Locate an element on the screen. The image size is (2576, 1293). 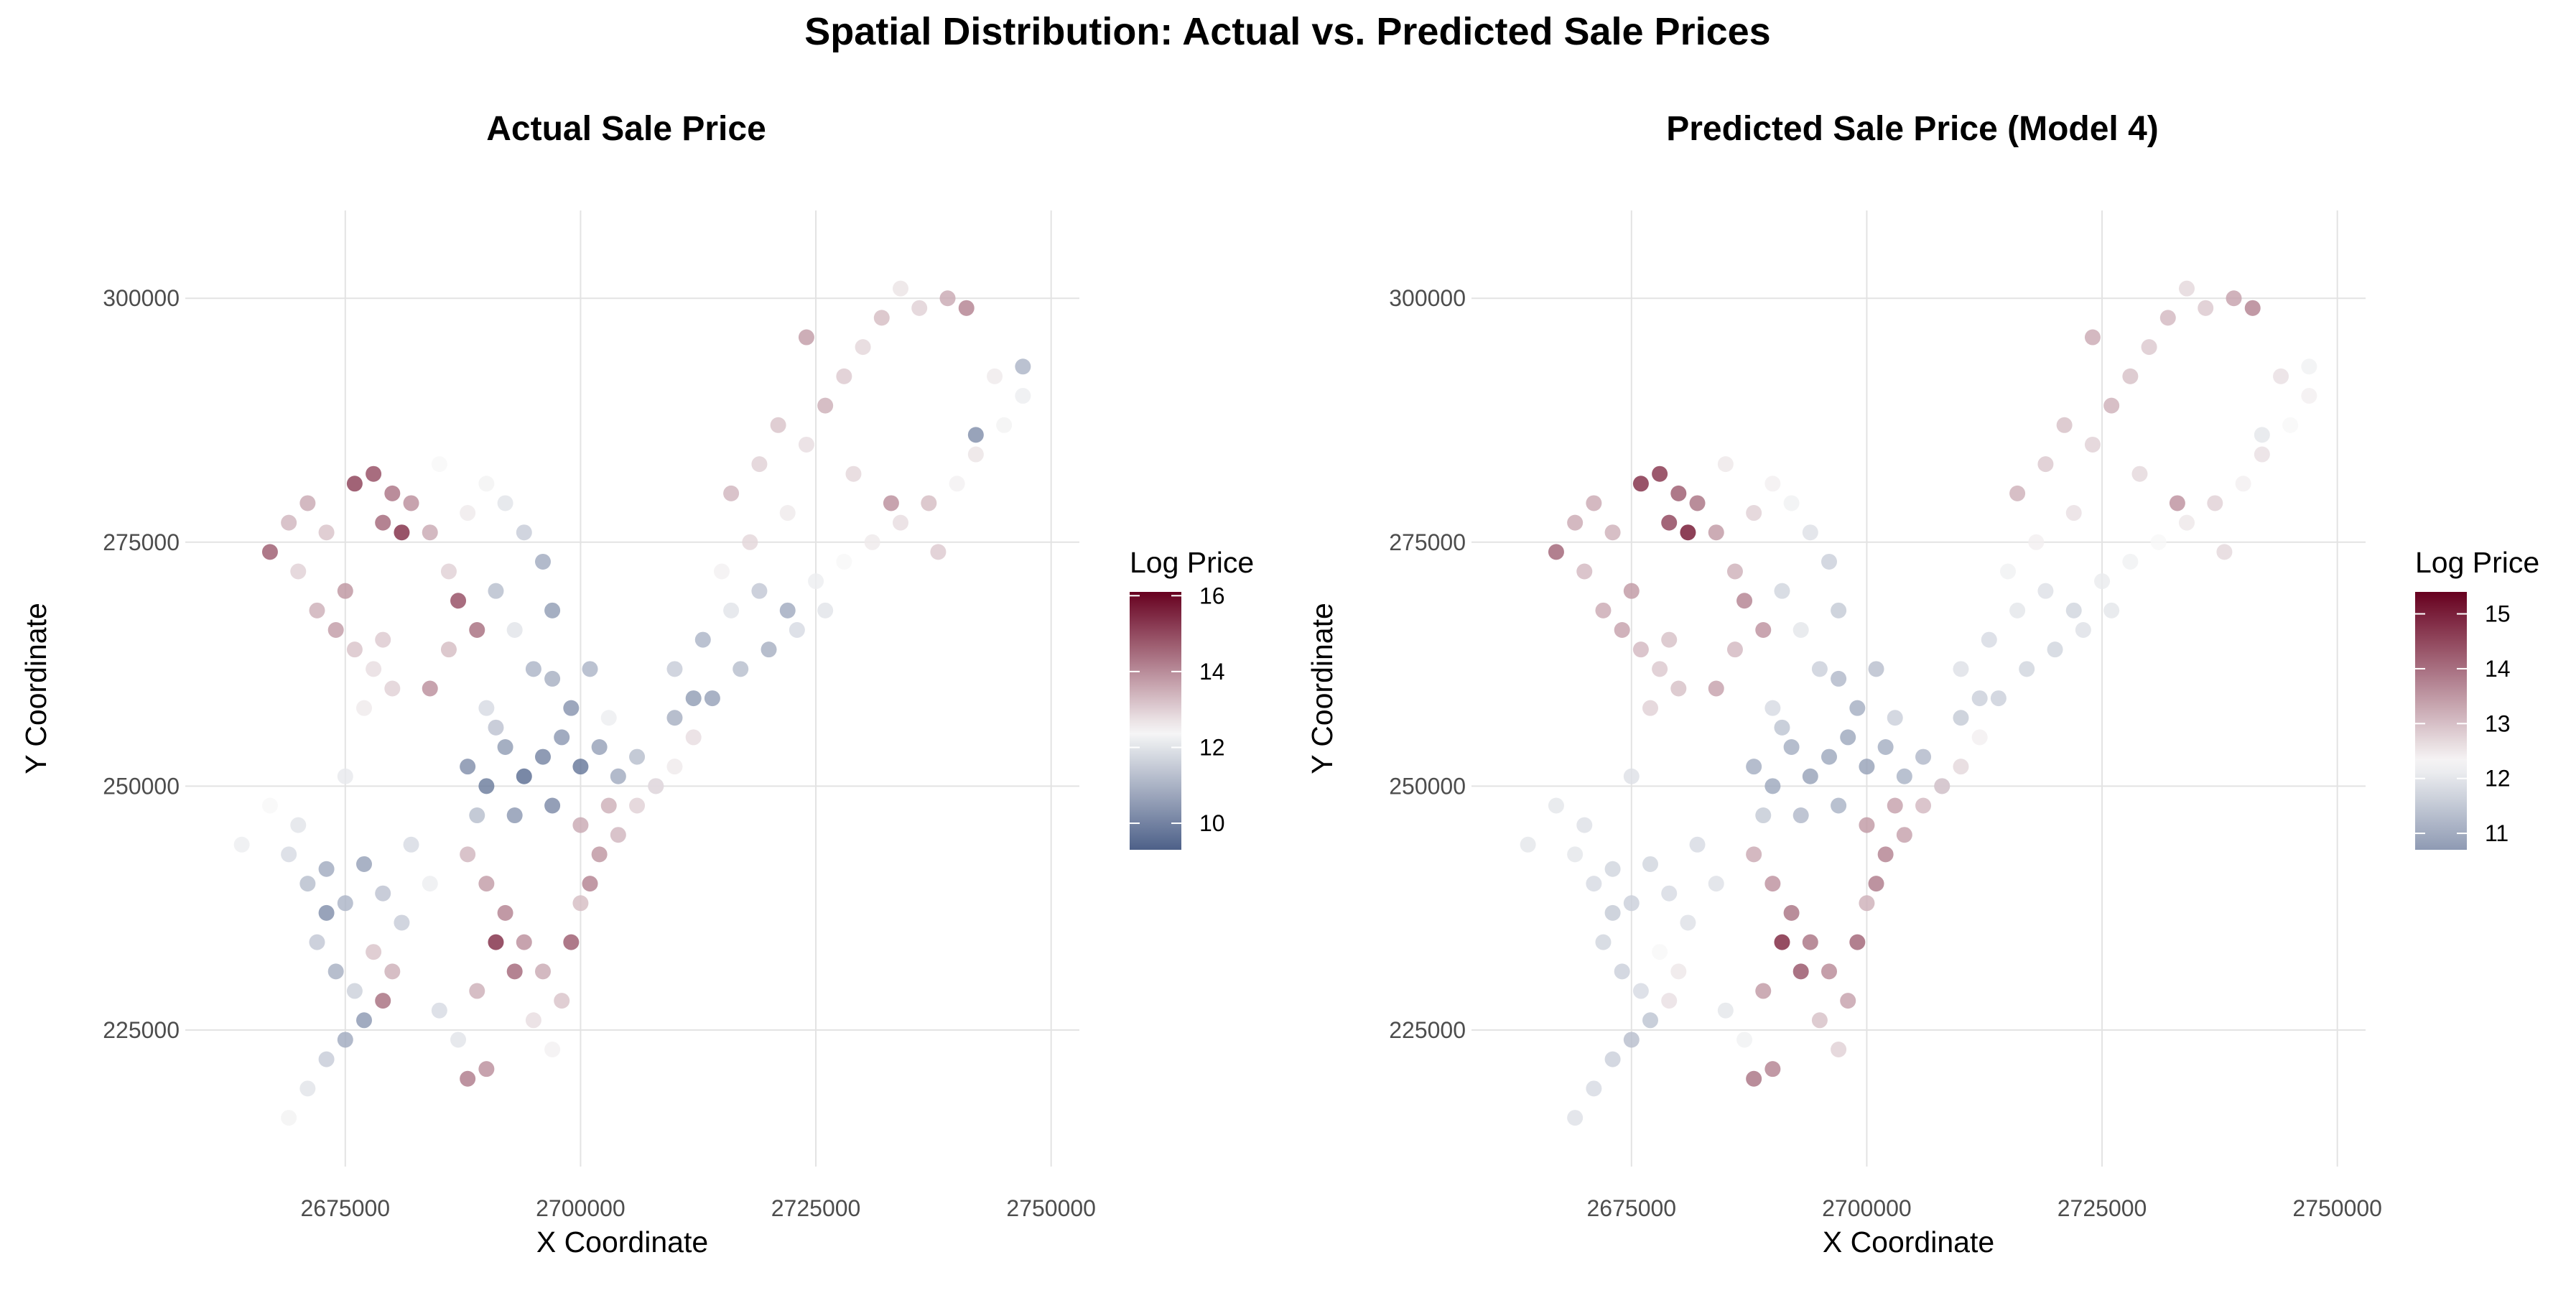
x-tick-label: 2700000 is located at coordinates (581, 1208).